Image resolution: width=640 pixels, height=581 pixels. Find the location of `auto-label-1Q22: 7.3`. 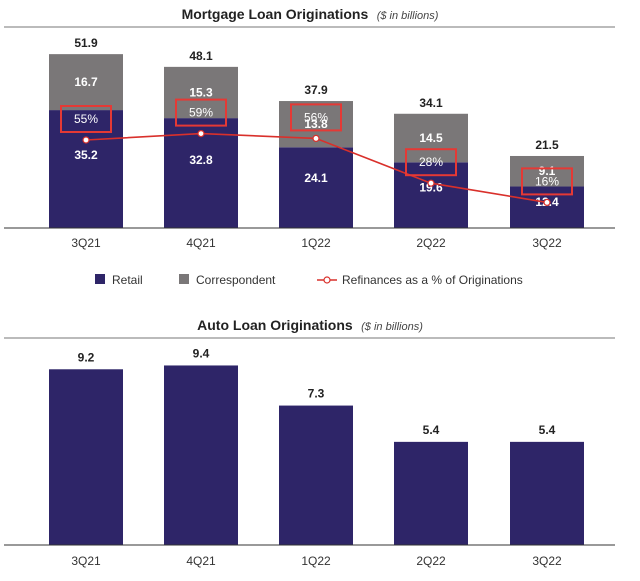

auto-label-1Q22: 7.3 is located at coordinates (316, 394).